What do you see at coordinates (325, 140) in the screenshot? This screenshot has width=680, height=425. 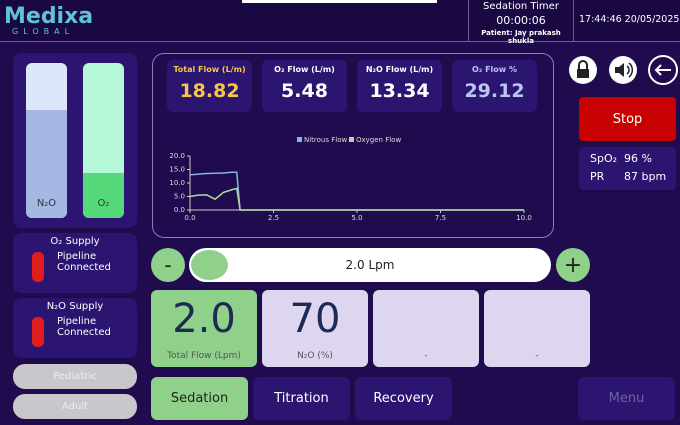 I see `legend-label: Nitrous Flow` at bounding box center [325, 140].